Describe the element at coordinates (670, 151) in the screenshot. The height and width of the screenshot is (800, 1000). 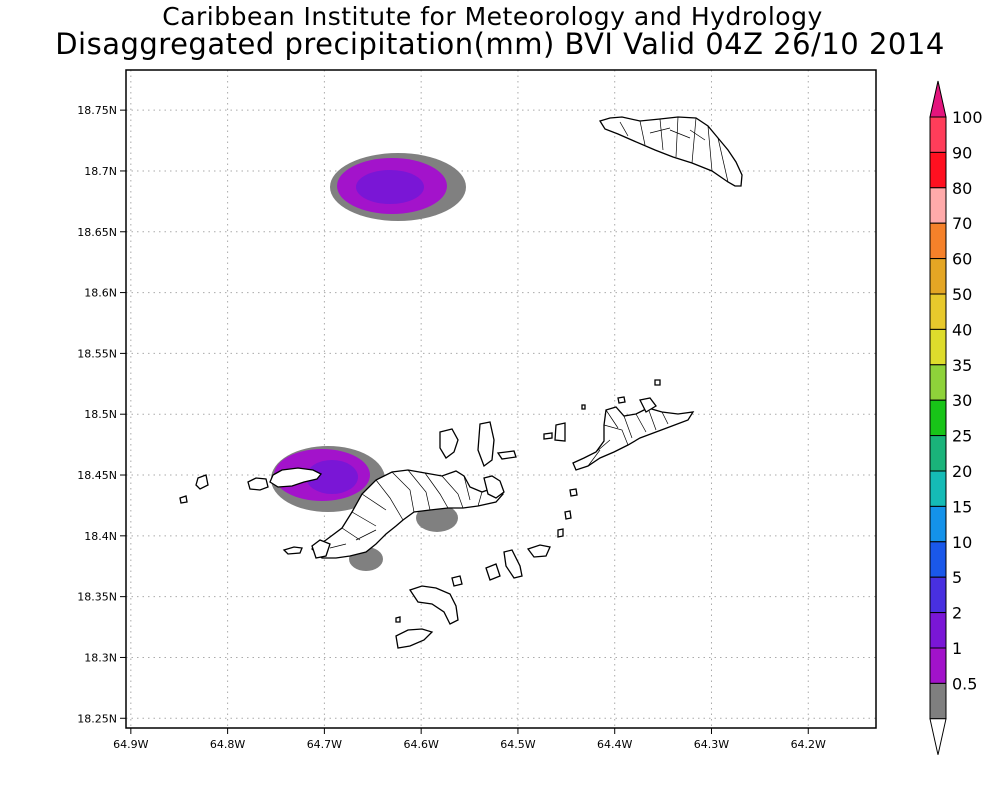
I see `island-anegada` at that location.